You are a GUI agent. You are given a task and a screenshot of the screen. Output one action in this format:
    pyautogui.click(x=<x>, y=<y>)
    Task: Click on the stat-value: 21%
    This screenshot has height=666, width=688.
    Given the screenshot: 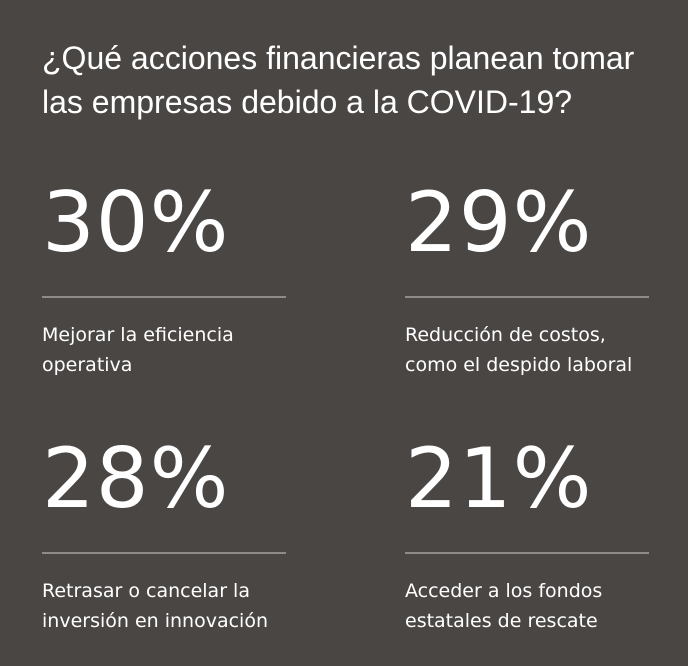 What is the action you would take?
    pyautogui.click(x=499, y=478)
    